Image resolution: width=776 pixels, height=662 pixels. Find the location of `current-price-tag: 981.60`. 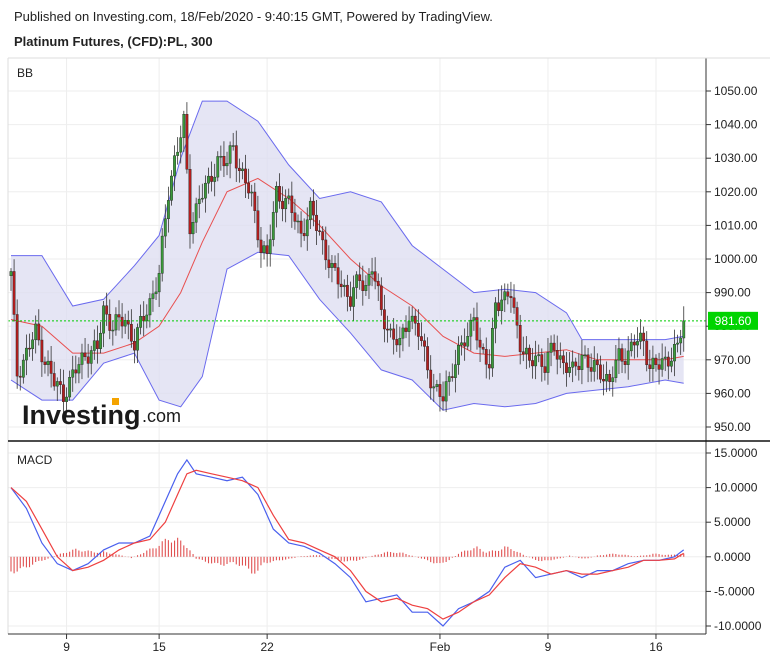

current-price-tag: 981.60 is located at coordinates (733, 320).